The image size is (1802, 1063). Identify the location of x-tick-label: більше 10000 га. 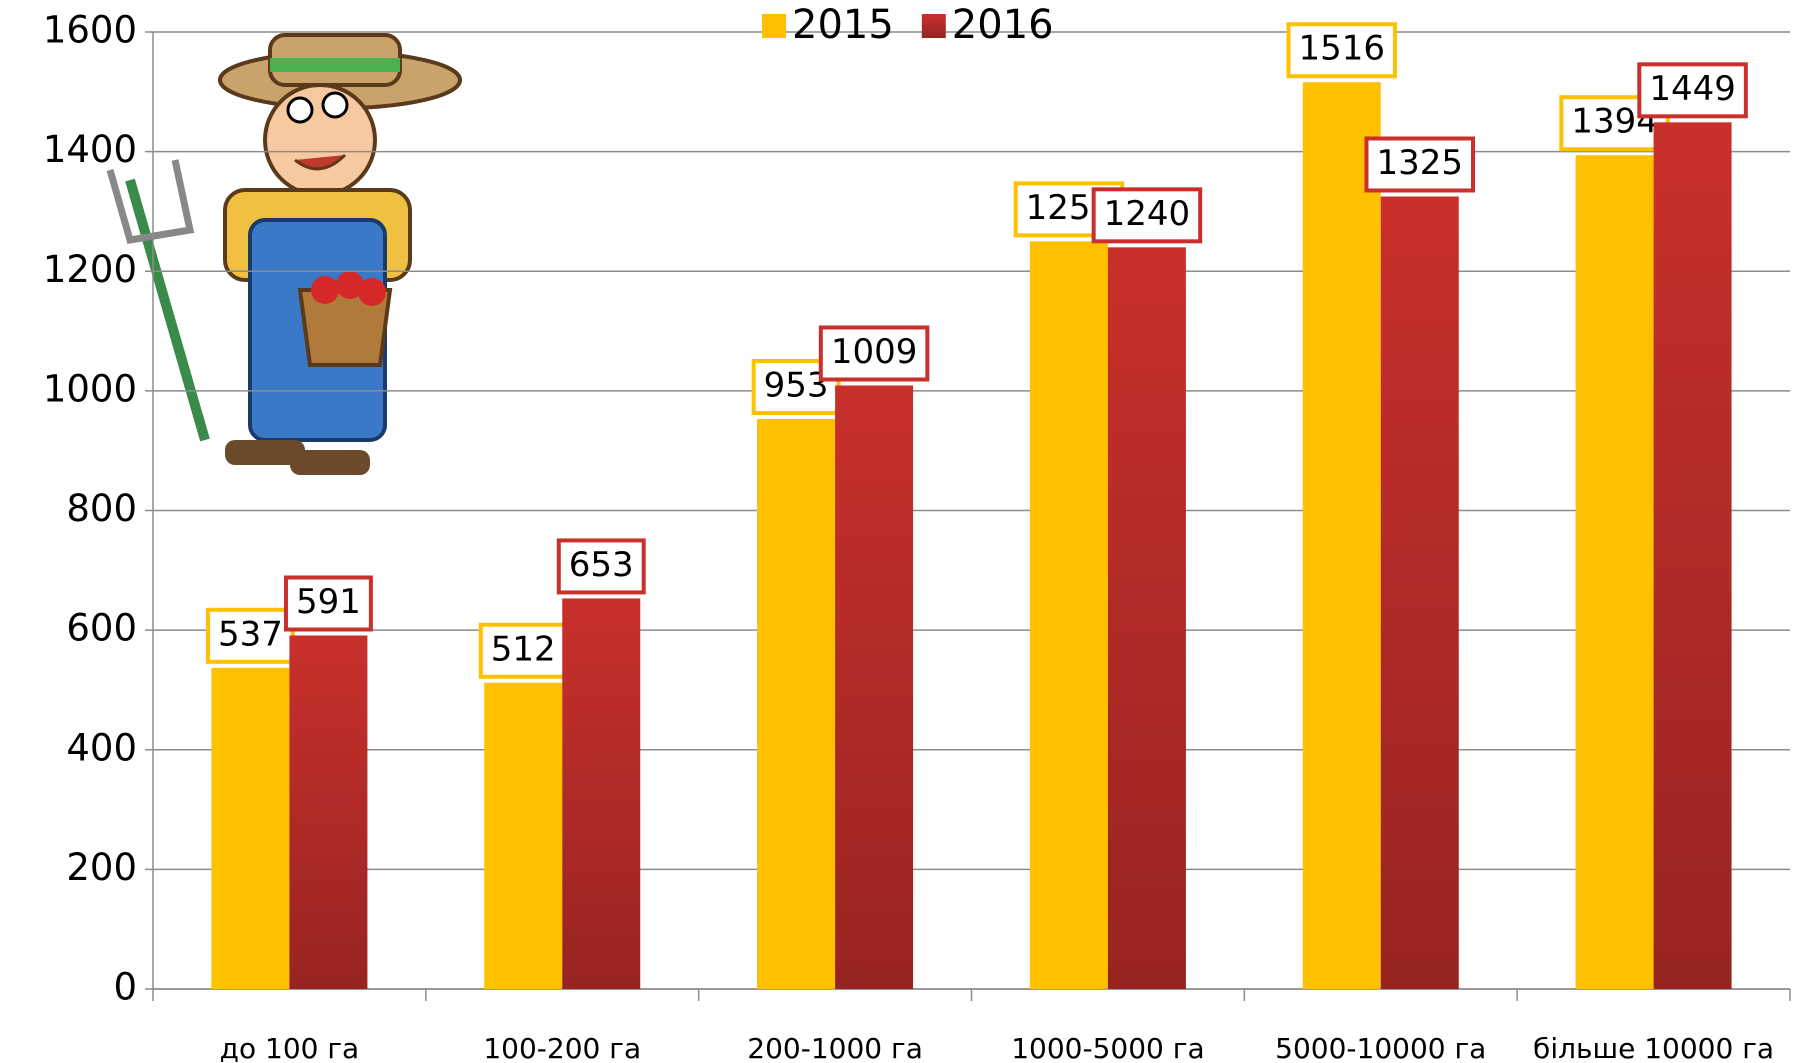
(1653, 1047).